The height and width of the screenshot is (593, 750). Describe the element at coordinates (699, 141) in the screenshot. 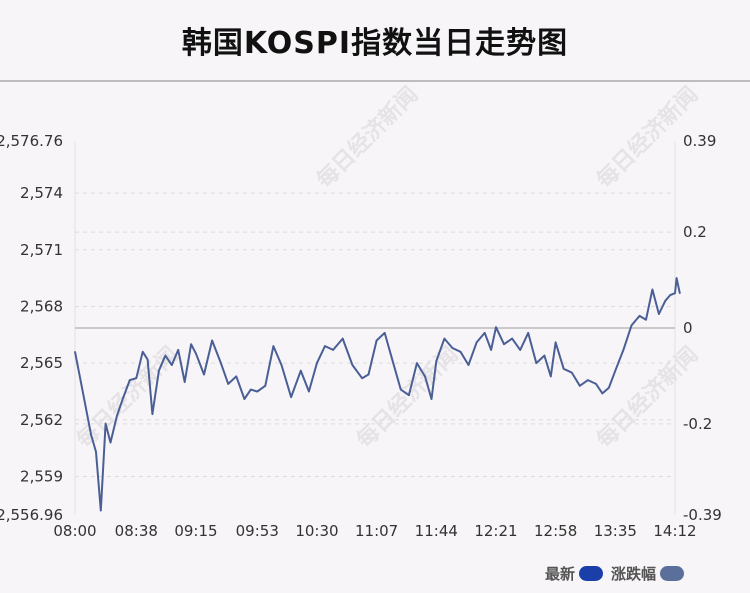

I see `y-right-tick-label: 0.39` at that location.